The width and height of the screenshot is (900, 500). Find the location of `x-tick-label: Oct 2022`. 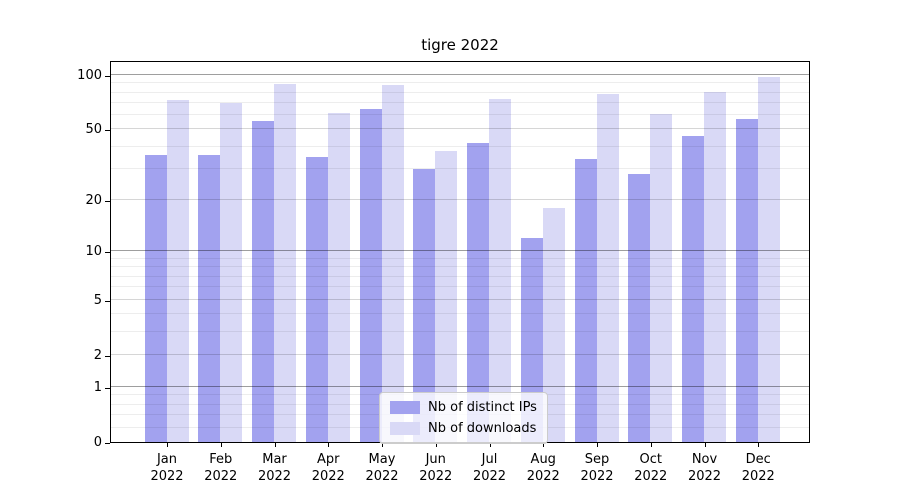

x-tick-label: Oct 2022 is located at coordinates (651, 468).